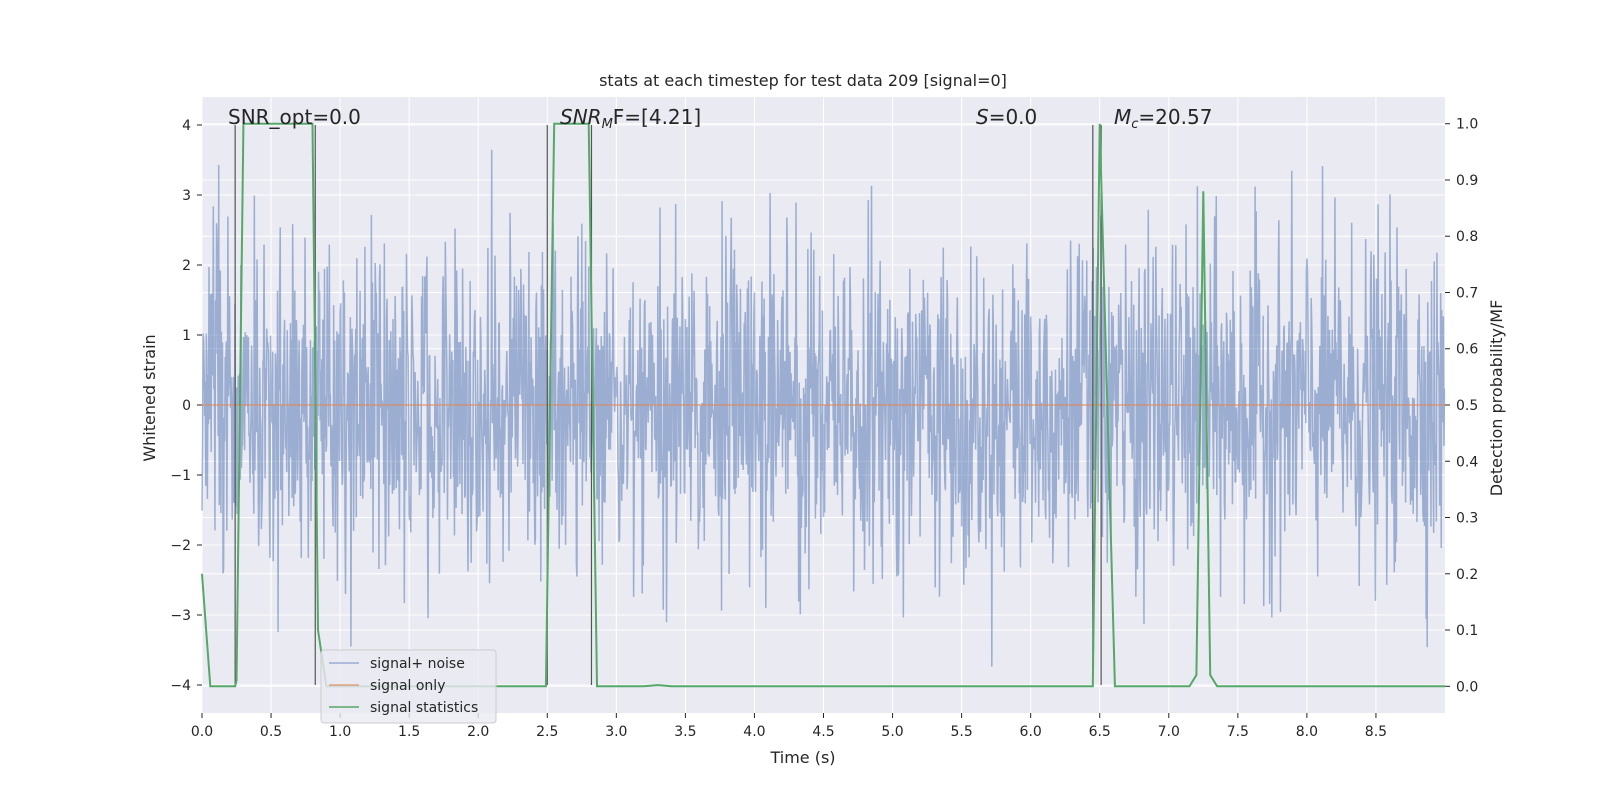 The width and height of the screenshot is (1600, 800). Describe the element at coordinates (409, 732) in the screenshot. I see `x-tick-label: 1.5` at that location.